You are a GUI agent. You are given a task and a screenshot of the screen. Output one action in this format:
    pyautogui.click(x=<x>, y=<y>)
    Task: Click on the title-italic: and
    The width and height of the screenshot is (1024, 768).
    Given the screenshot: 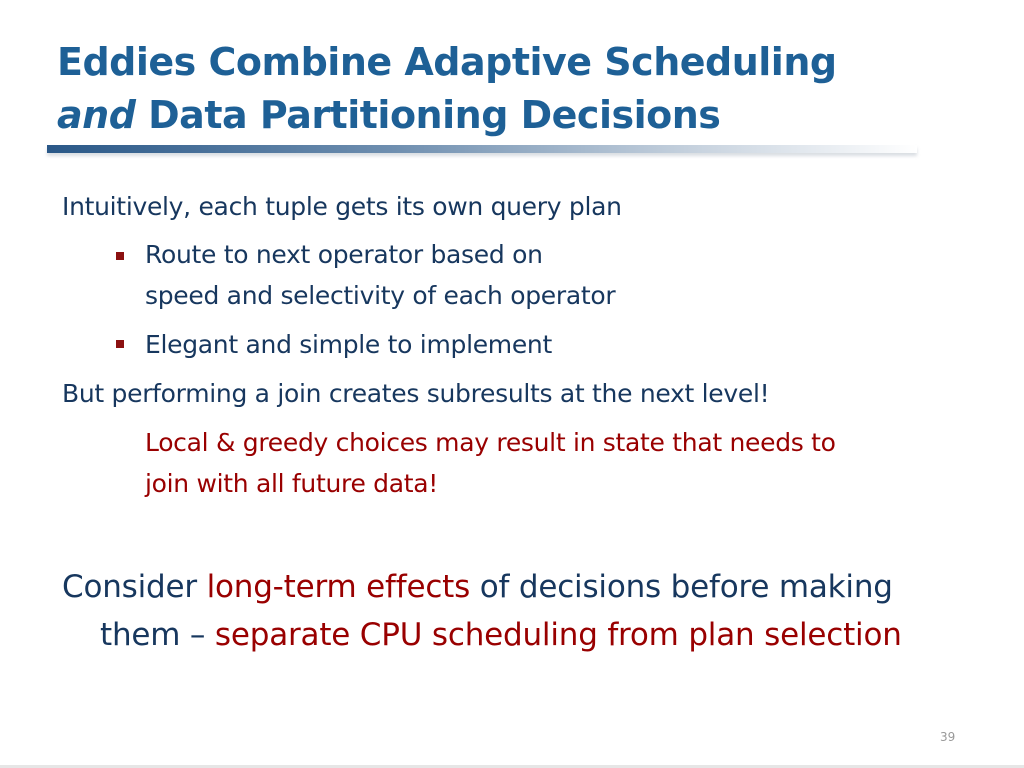 What is the action you would take?
    pyautogui.click(x=96, y=115)
    